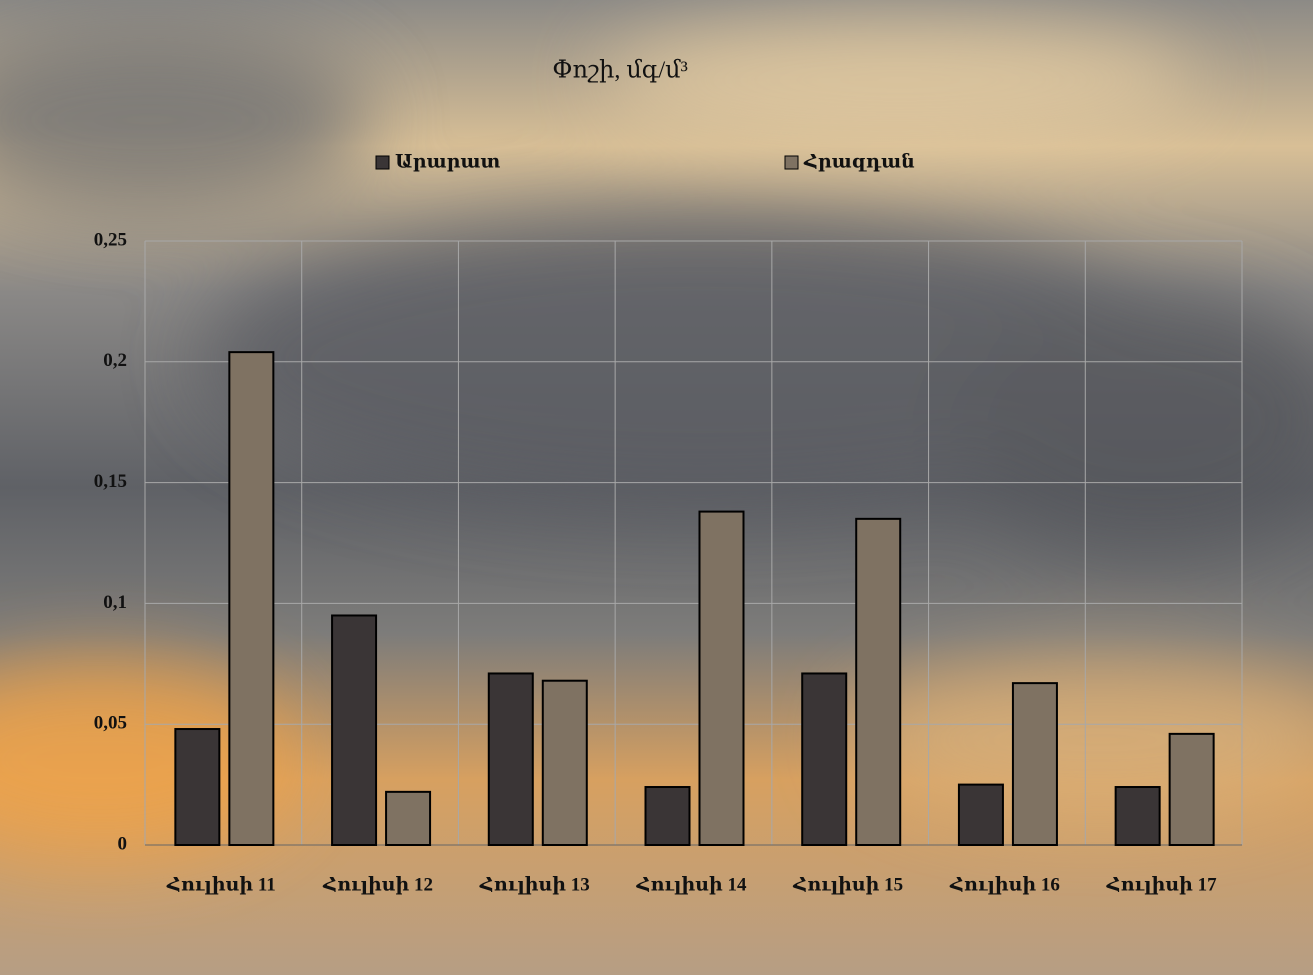 Image resolution: width=1313 pixels, height=975 pixels. What do you see at coordinates (115, 360) in the screenshot?
I see `y-tick-label: 0,2` at bounding box center [115, 360].